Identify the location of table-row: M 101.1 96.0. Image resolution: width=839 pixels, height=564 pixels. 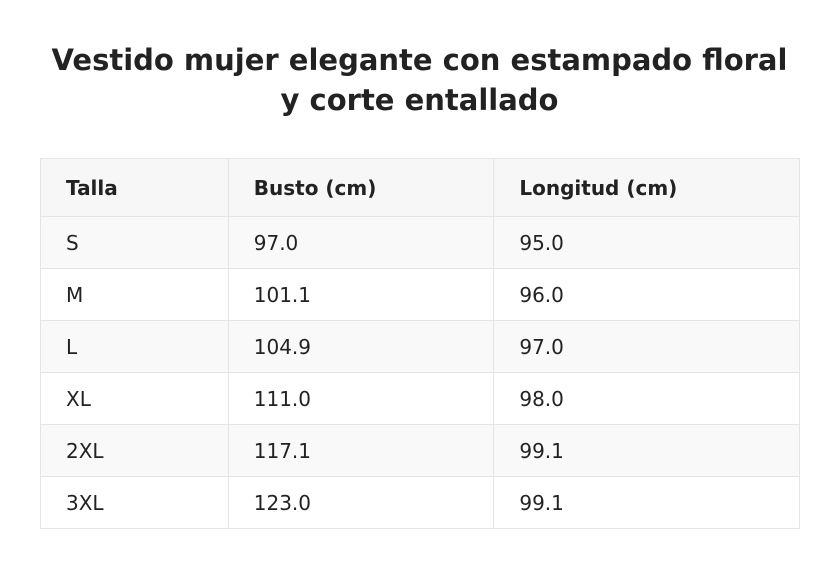
(420, 294).